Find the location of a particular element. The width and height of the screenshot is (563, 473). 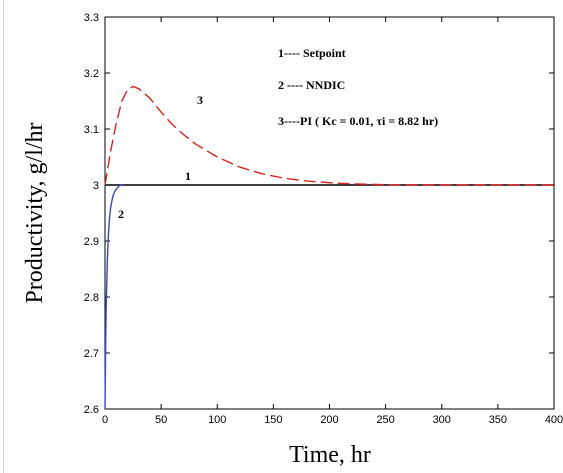

x-tick-label: 250 is located at coordinates (385, 420).